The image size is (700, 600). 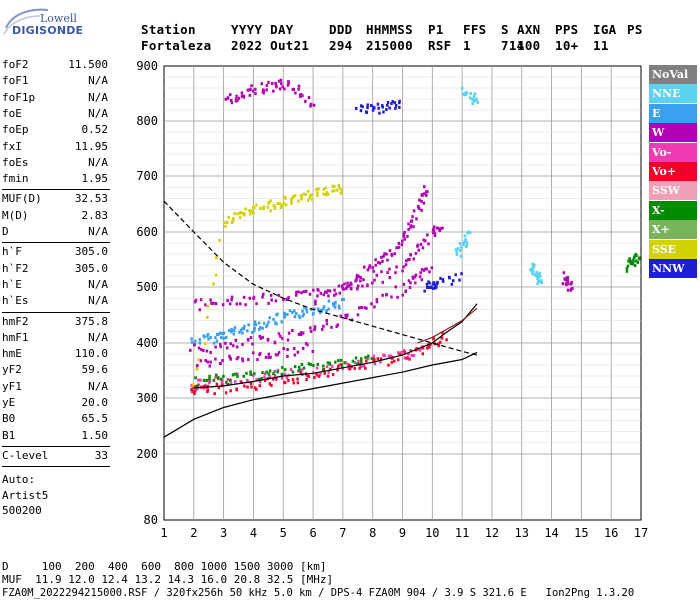 I want to click on autoscaling-line: Artist5, so click(x=25, y=495).